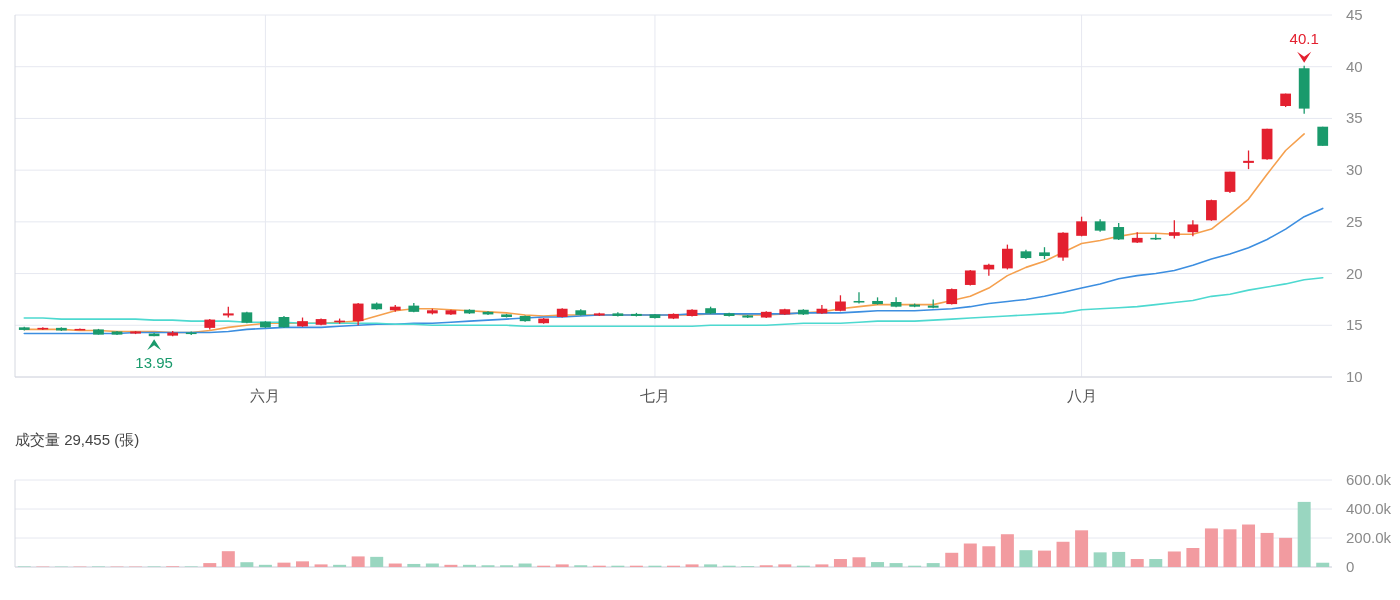  Describe the element at coordinates (1354, 14) in the screenshot. I see `y-tick-label: 45` at that location.